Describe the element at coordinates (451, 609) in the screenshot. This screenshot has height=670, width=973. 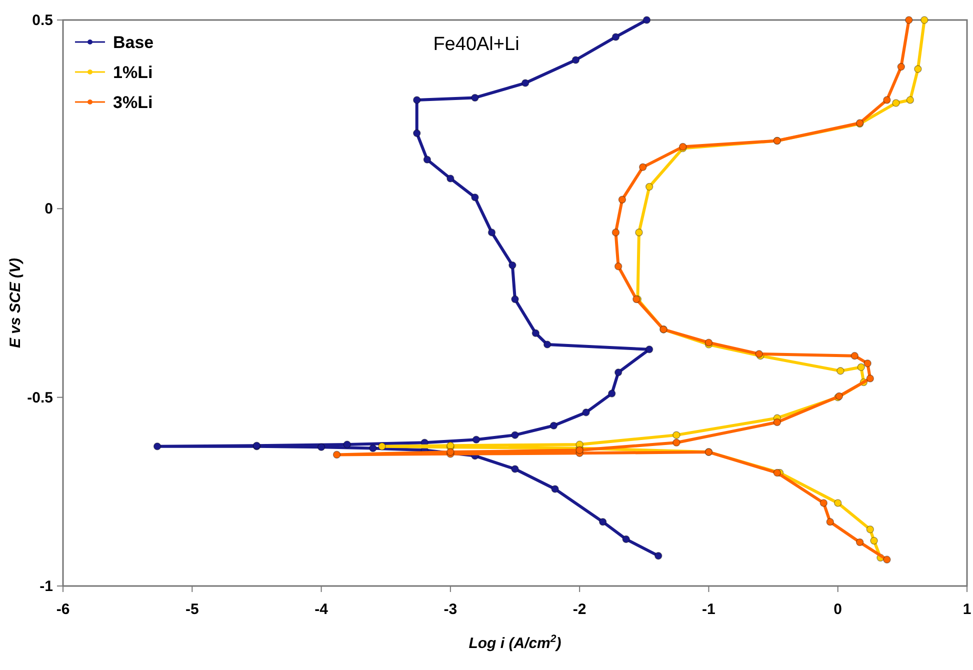
I see `x-tick-label: -3` at that location.